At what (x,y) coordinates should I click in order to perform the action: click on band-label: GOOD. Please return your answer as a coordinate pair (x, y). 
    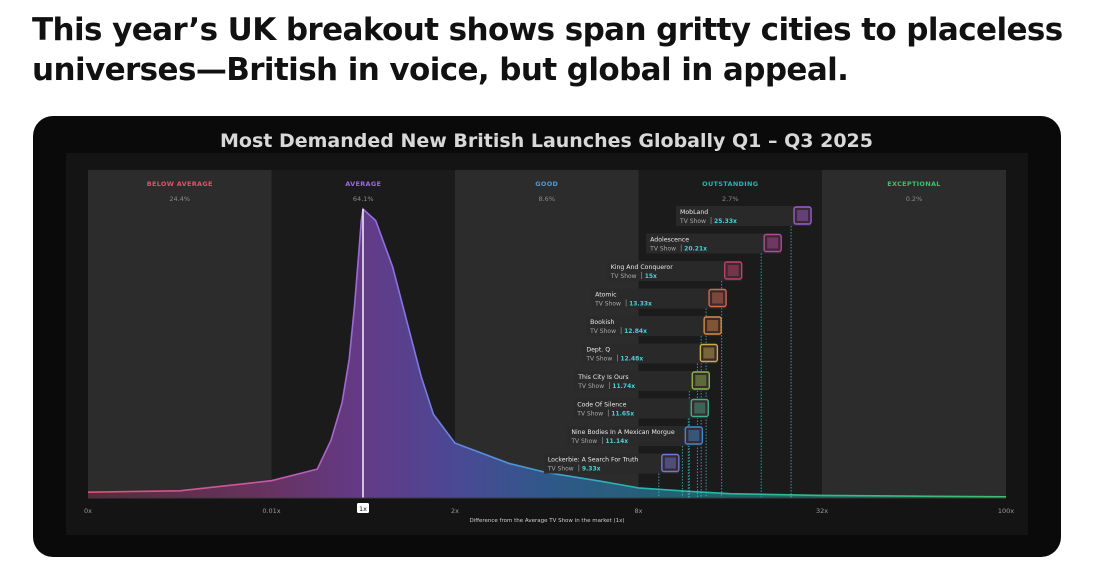
    Looking at the image, I should click on (546, 184).